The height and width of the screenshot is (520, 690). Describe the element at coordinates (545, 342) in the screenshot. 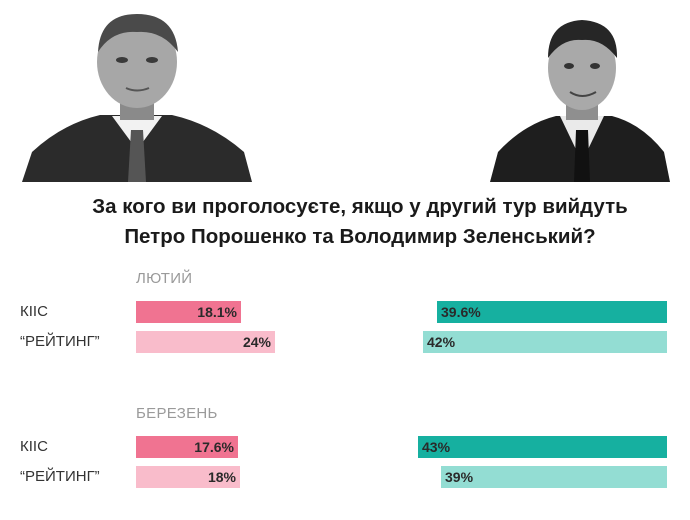

I see `bar-zelensky-rating-february: 42%` at that location.